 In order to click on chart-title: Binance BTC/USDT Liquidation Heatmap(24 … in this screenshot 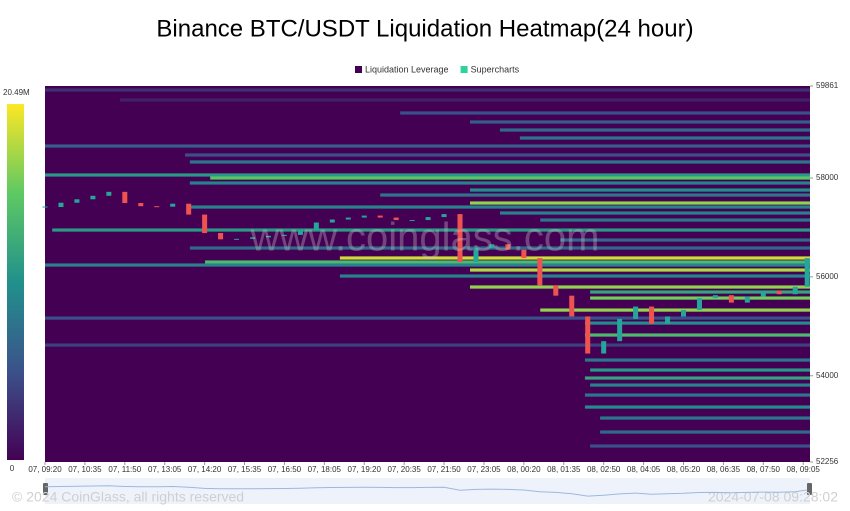, I will do `click(424, 28)`.